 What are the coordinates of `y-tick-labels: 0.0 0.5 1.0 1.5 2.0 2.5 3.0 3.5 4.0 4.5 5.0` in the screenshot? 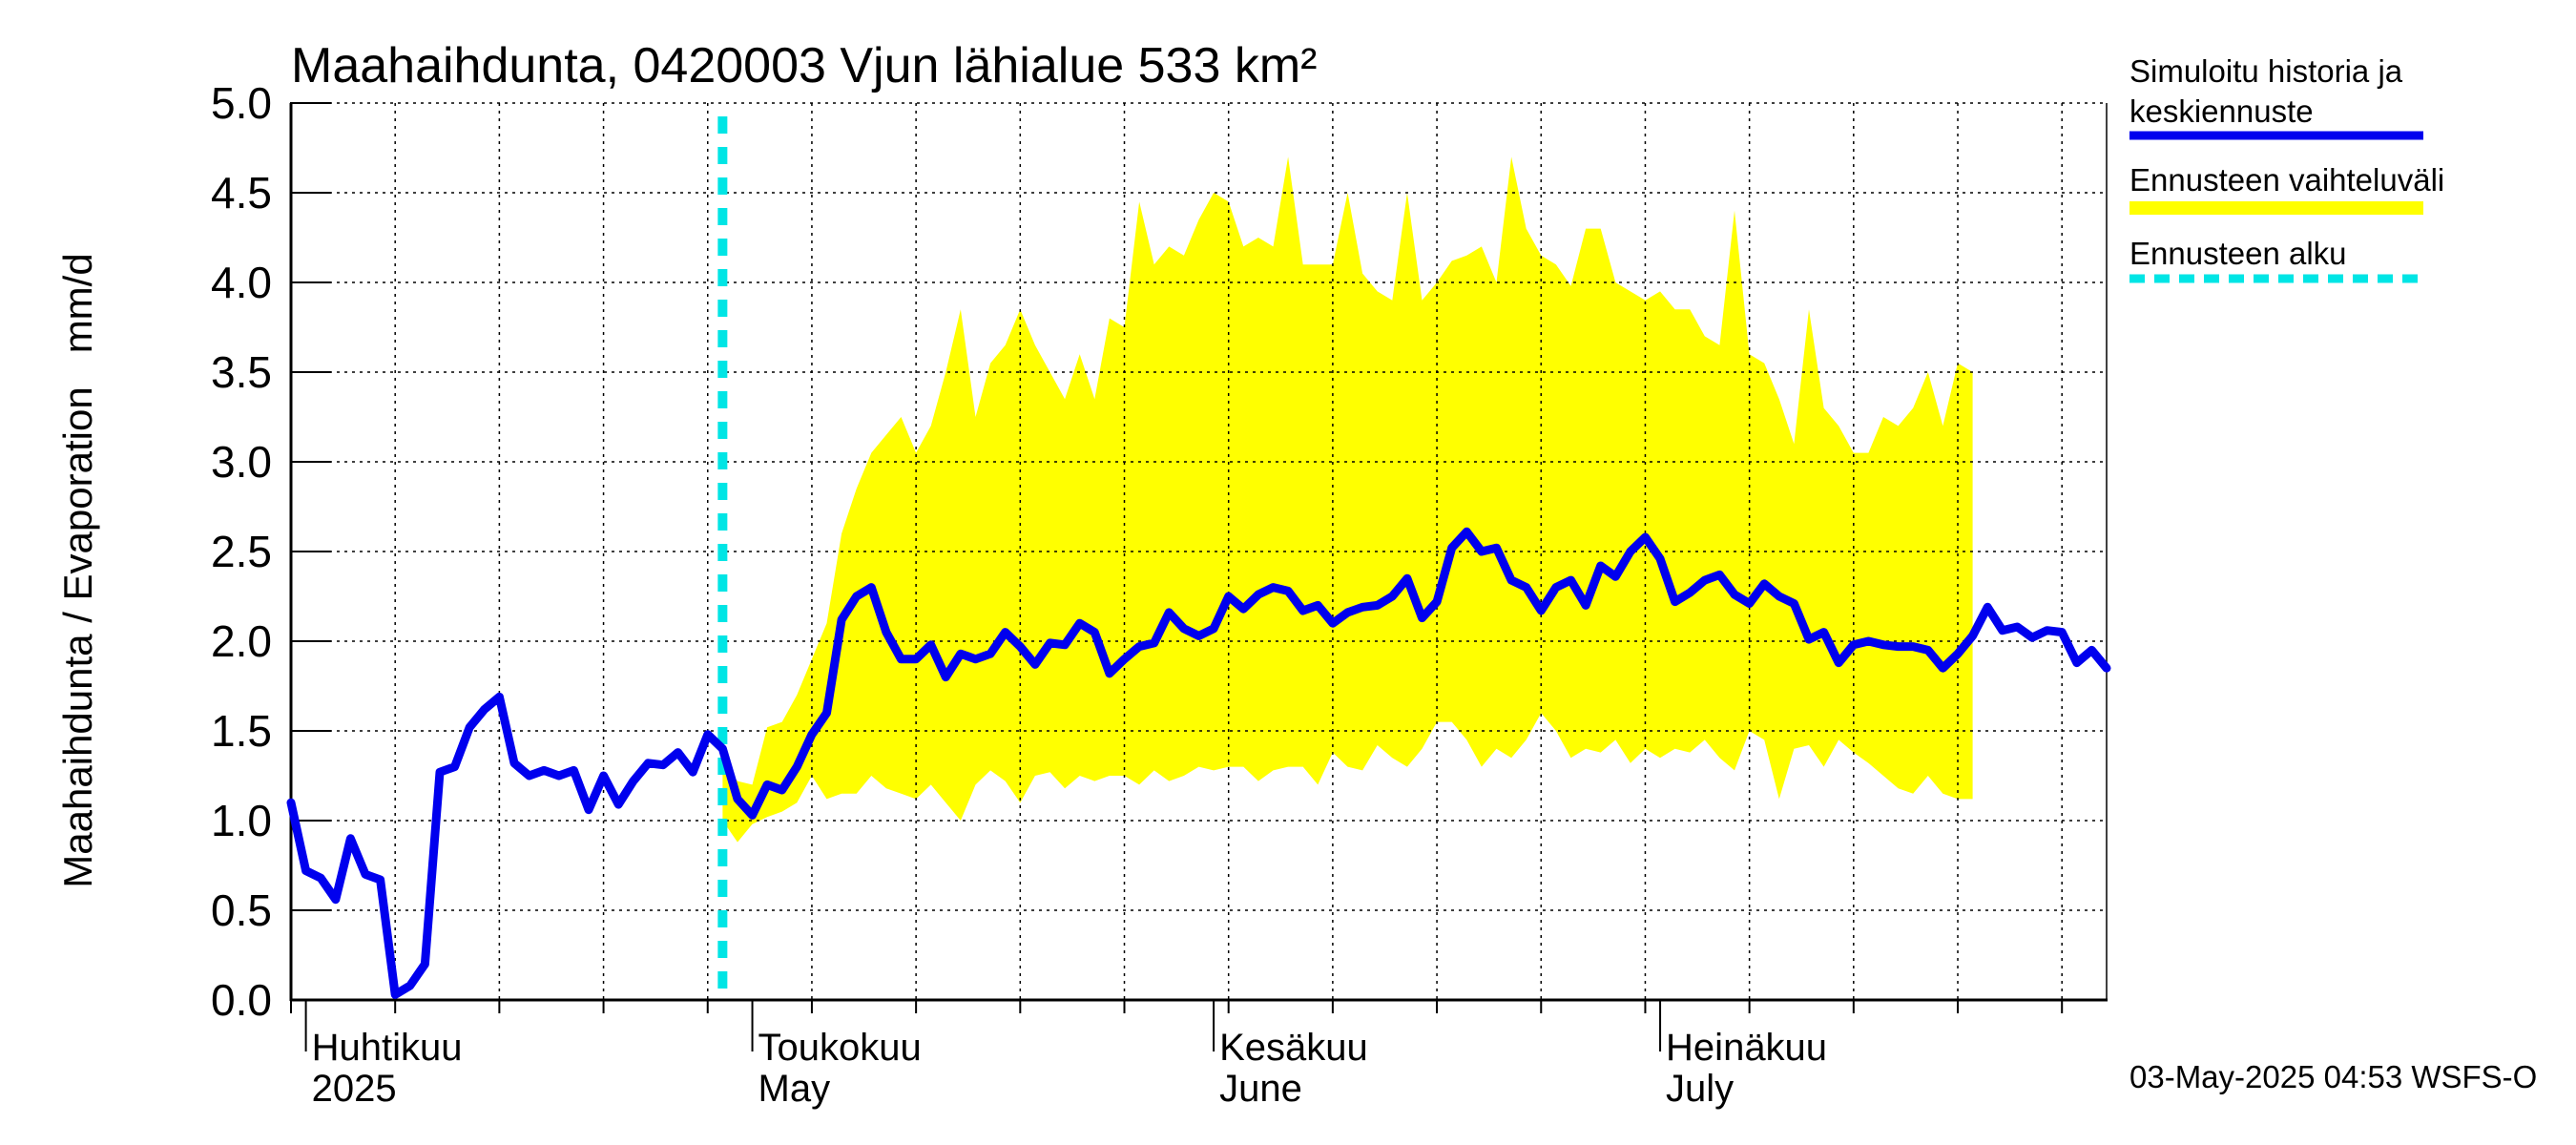 It's located at (241, 551).